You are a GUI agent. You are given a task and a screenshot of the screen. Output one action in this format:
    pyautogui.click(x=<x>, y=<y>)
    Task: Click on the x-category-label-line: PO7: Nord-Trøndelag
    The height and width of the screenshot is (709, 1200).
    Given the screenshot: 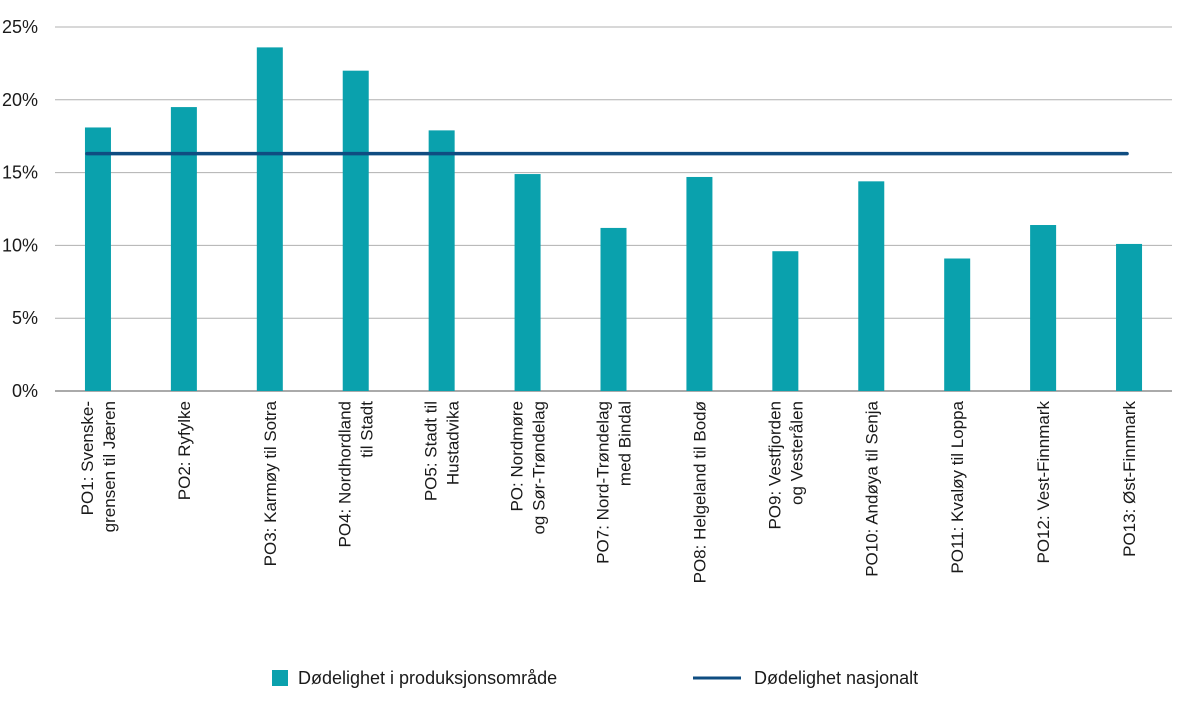 What is the action you would take?
    pyautogui.click(x=603, y=482)
    